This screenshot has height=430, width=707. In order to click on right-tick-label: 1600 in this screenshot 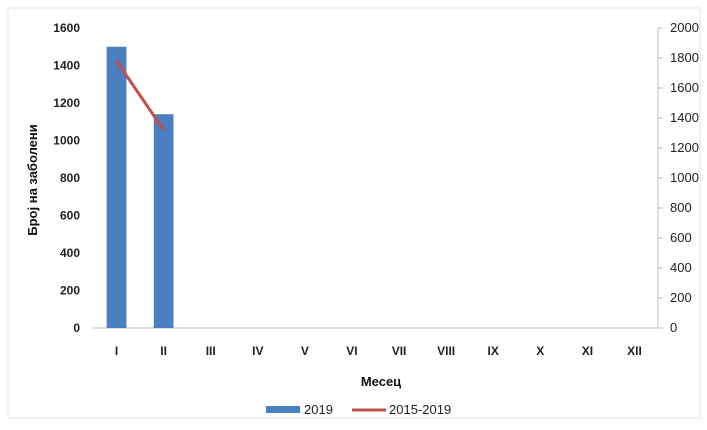, I will do `click(684, 87)`.